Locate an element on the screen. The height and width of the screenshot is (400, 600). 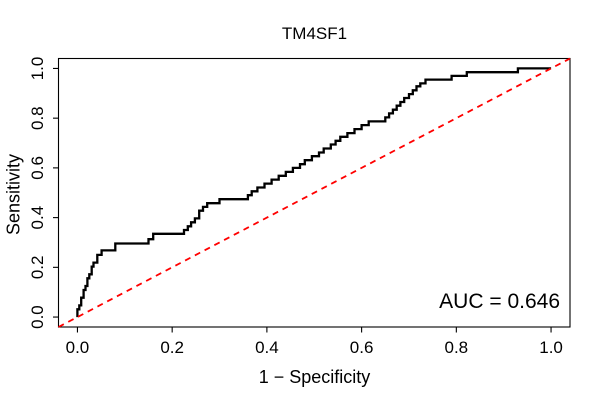
y-axis-tick-label: 0.2 is located at coordinates (37, 268).